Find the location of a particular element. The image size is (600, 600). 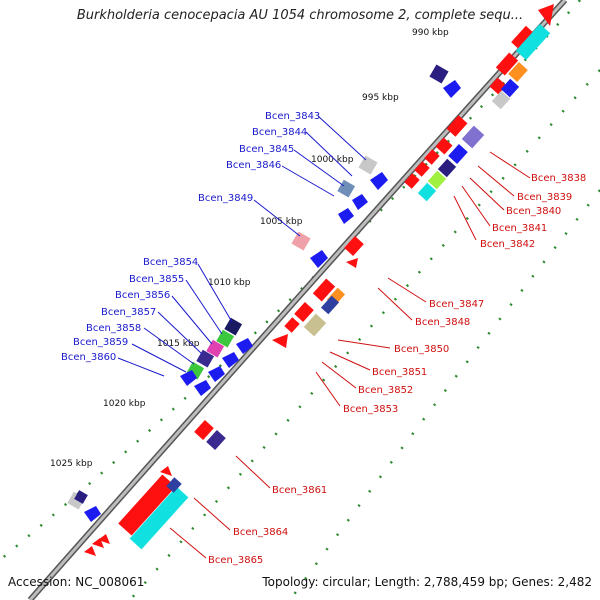

gene-label: Bcen_3844 is located at coordinates (279, 132).